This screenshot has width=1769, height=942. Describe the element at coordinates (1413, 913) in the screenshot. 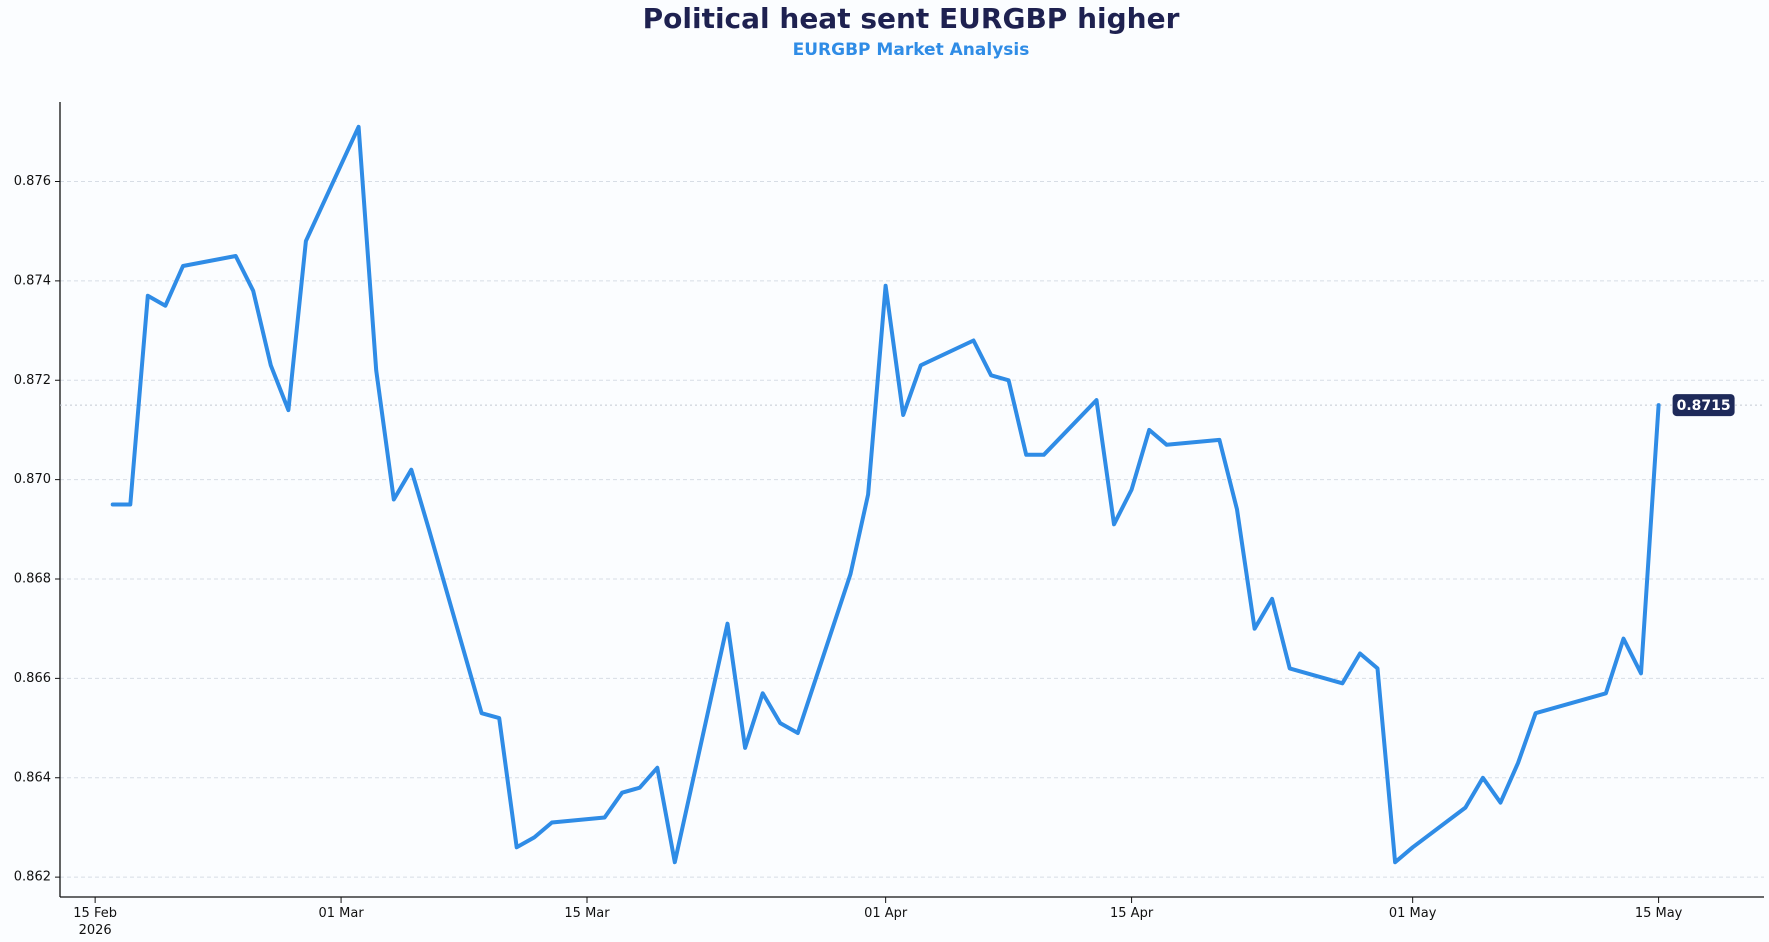

I see `x-tick-label: 01 May` at that location.